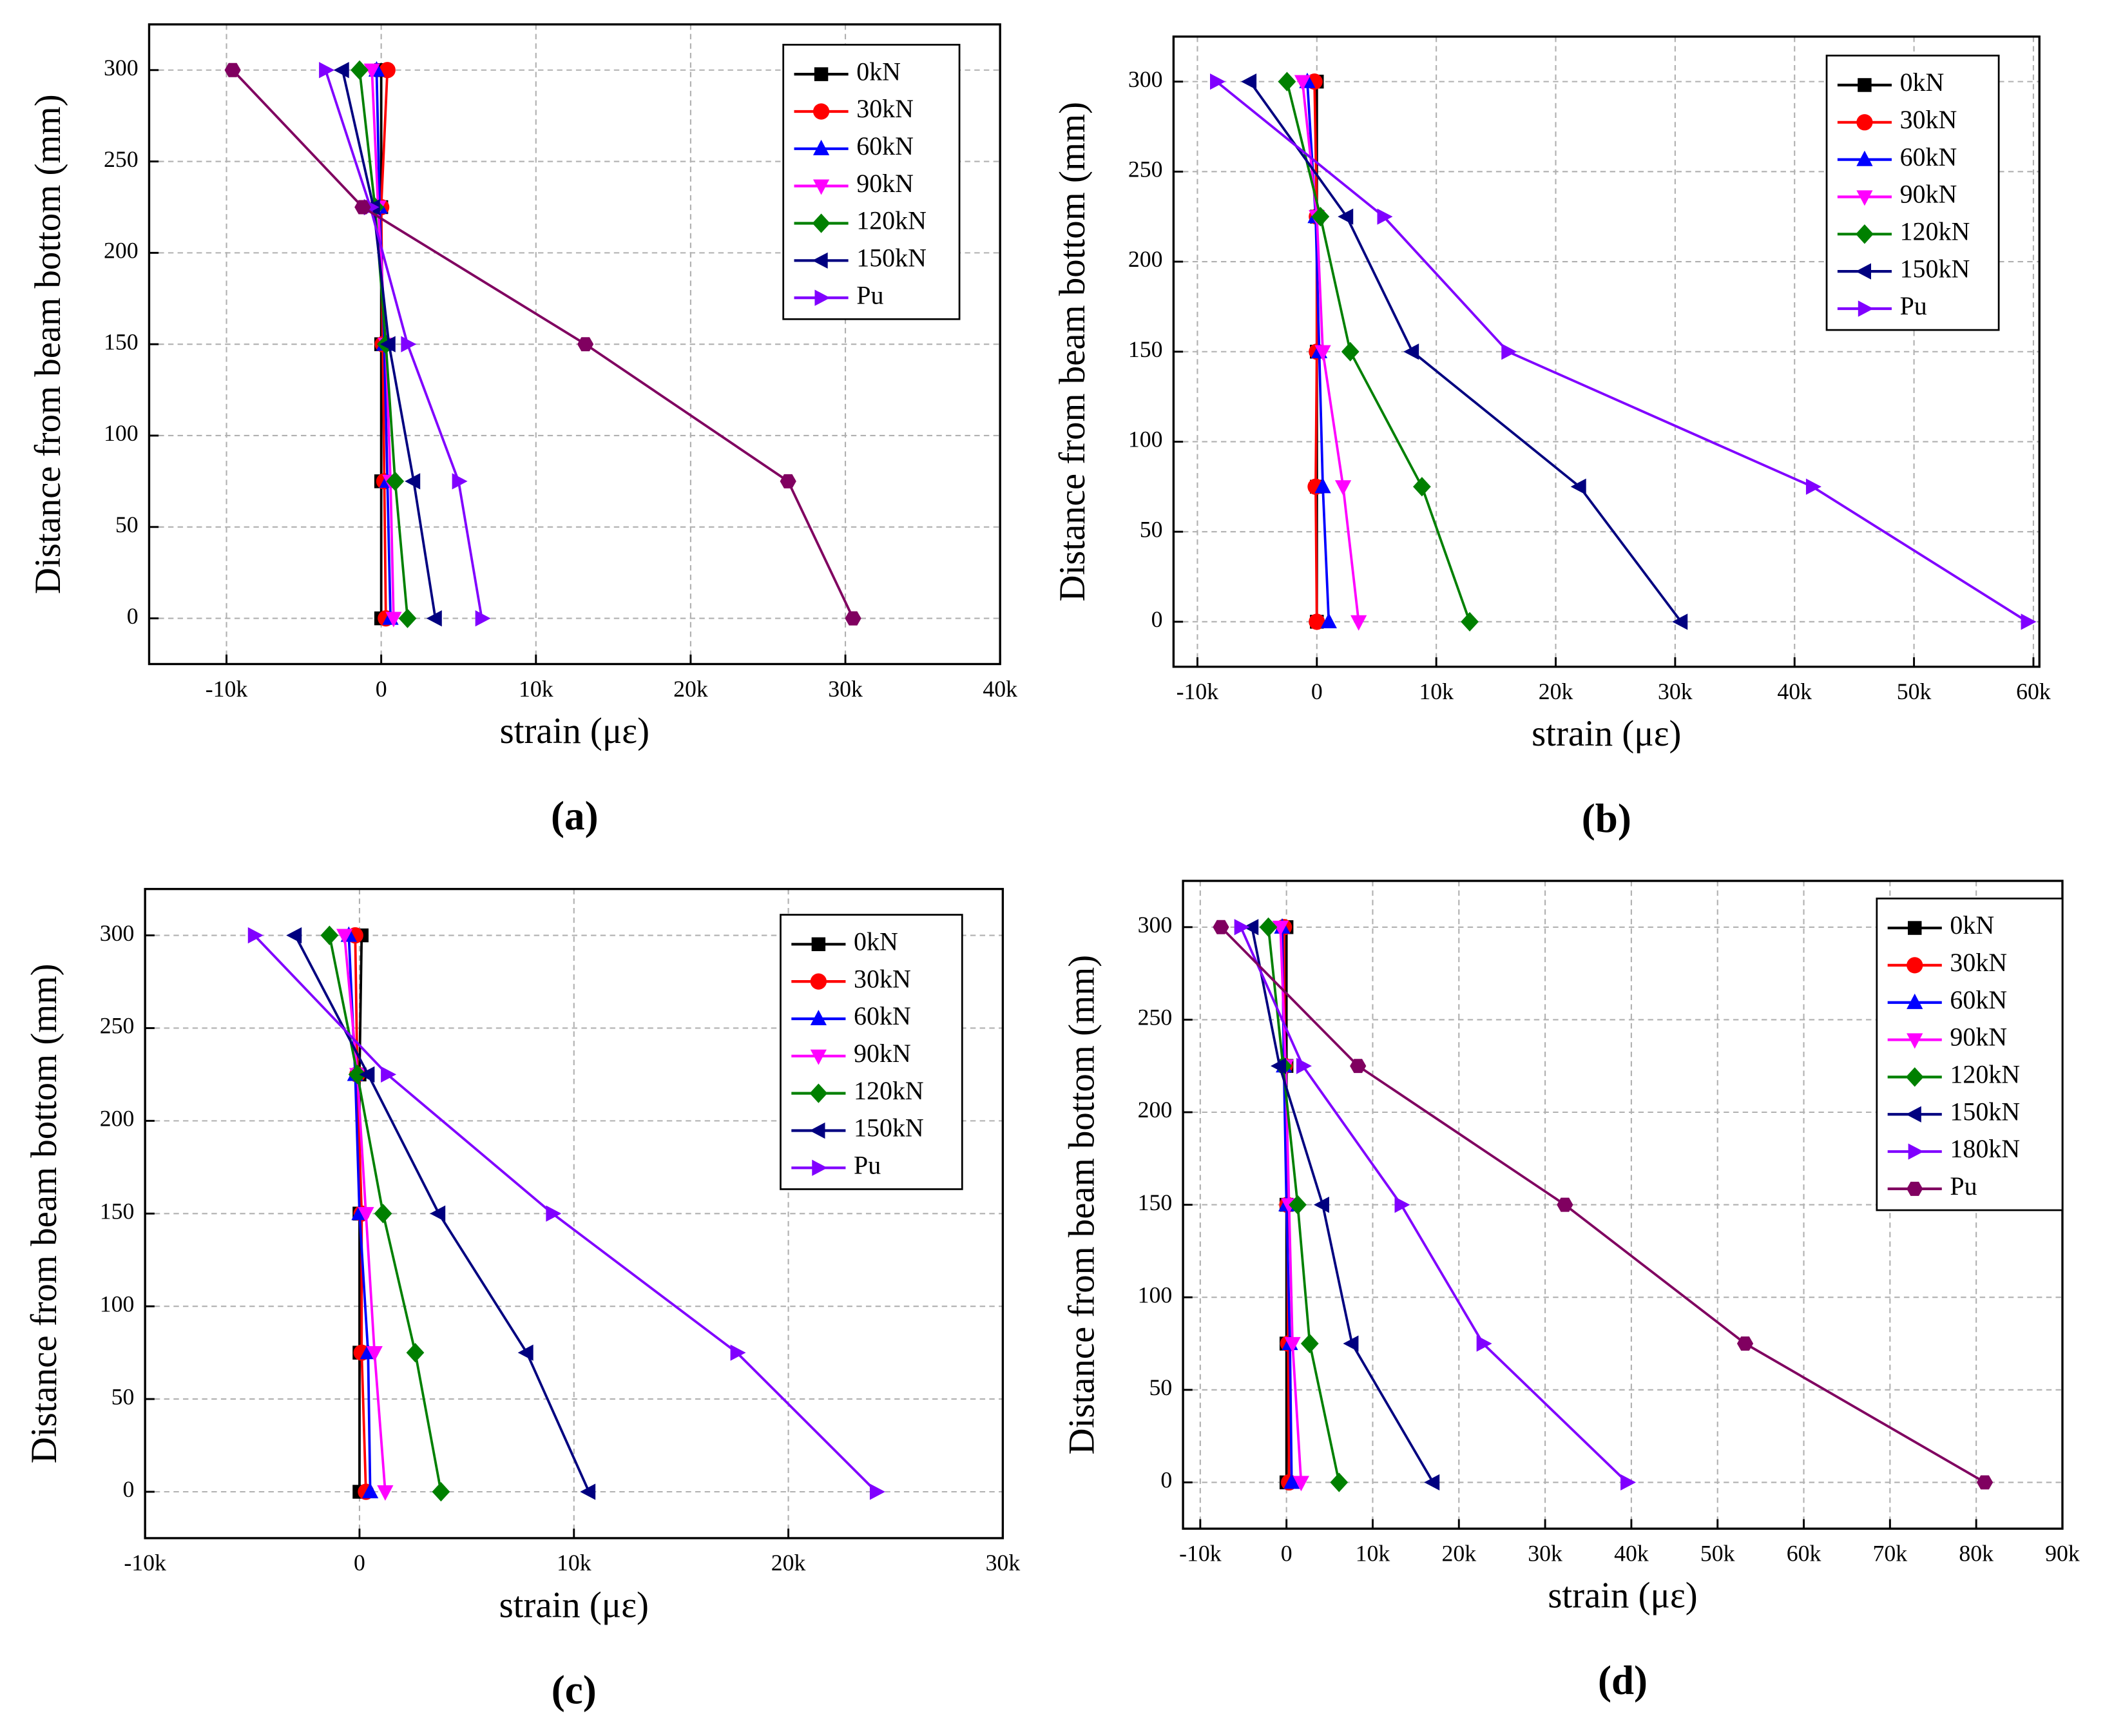  I want to click on panel-label: (d), so click(1623, 1681).